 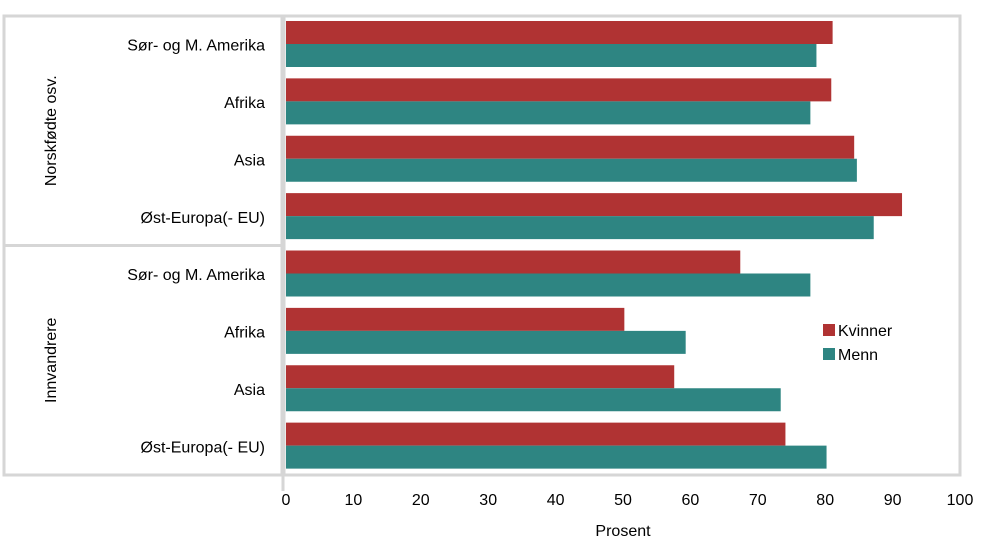 I want to click on x-tick-label-30: 30, so click(x=488, y=500).